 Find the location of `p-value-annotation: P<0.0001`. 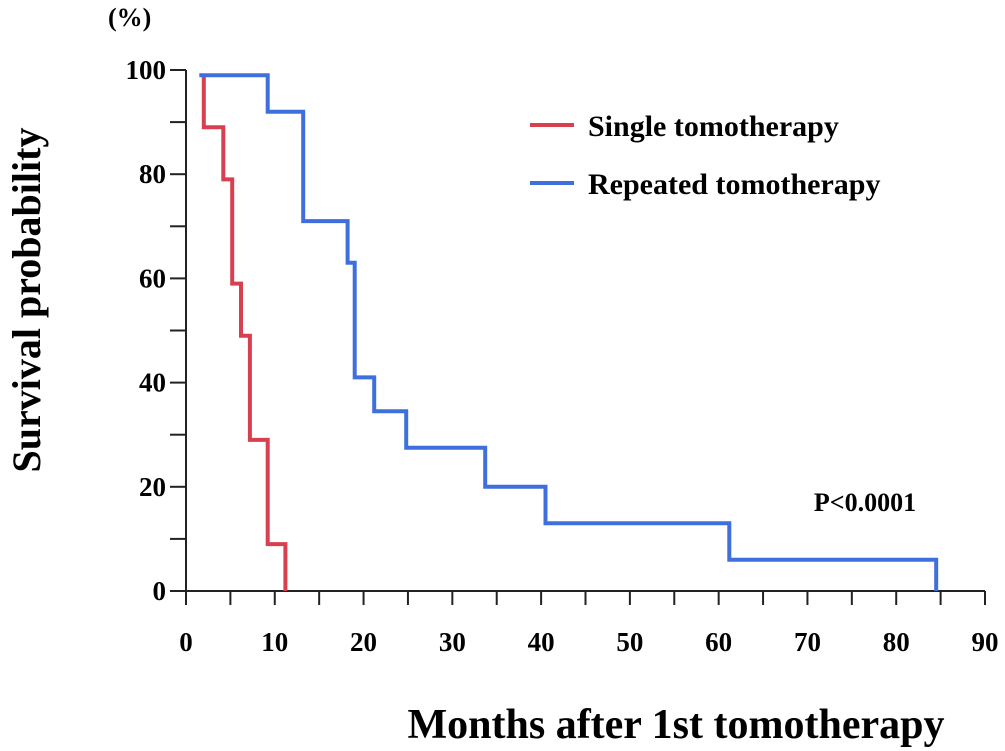

p-value-annotation: P<0.0001 is located at coordinates (865, 502).